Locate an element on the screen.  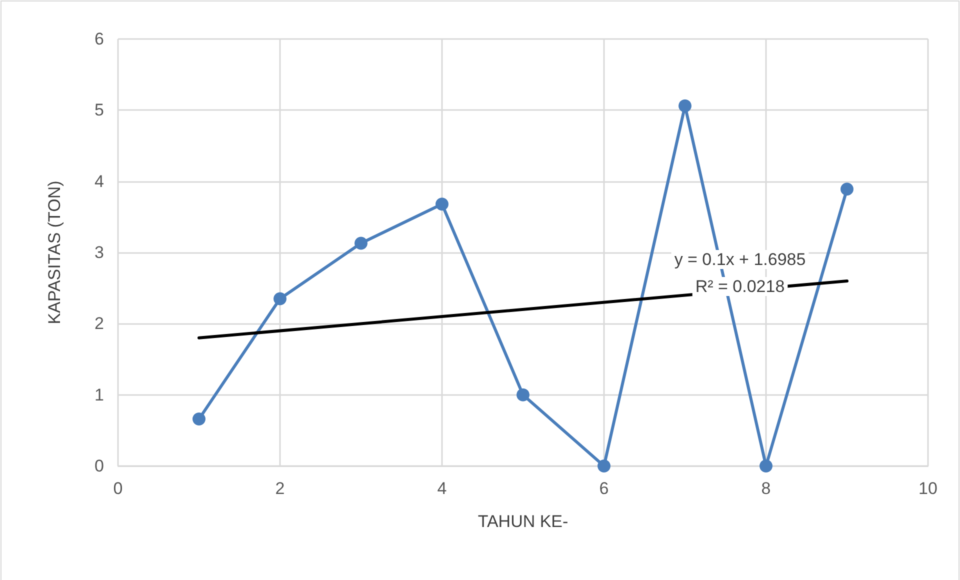
x-tick-label: 8 is located at coordinates (766, 488).